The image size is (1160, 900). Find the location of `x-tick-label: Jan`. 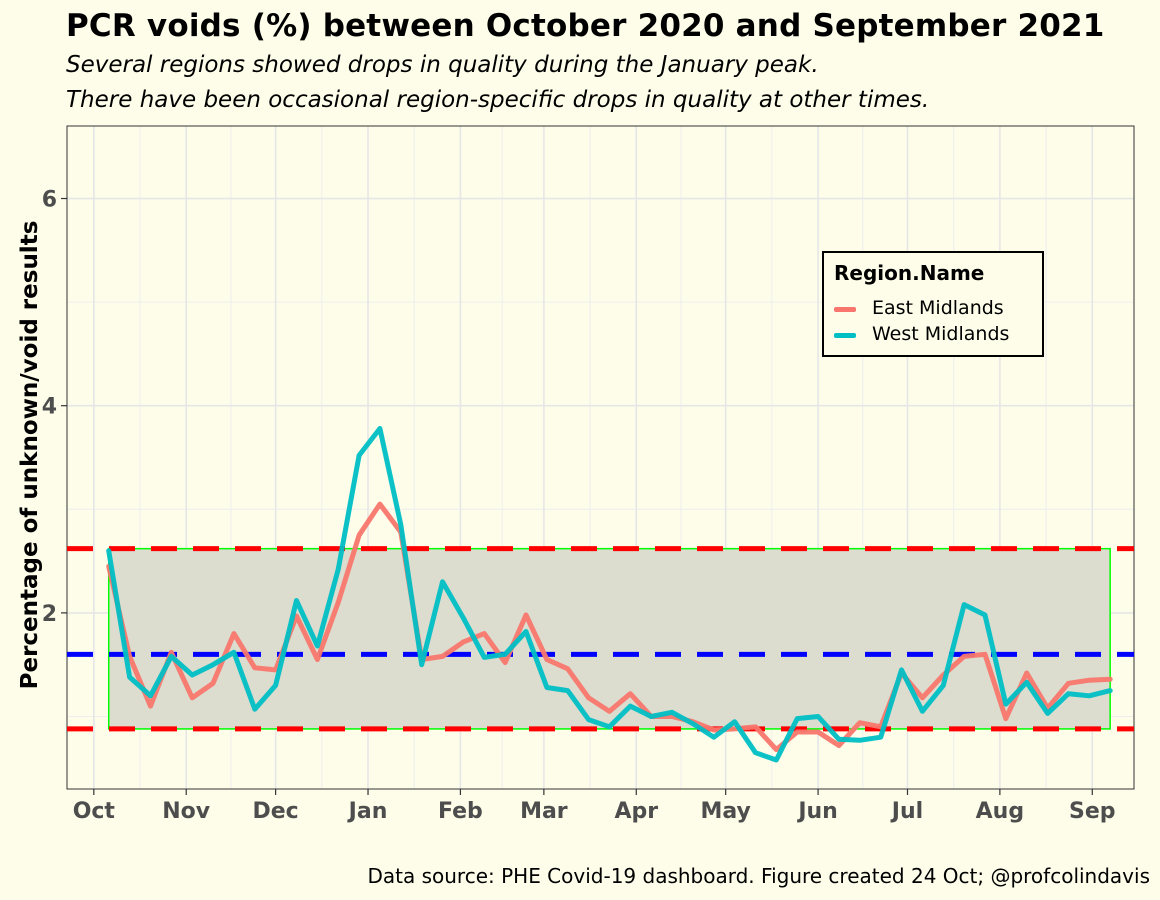

x-tick-label: Jan is located at coordinates (367, 811).